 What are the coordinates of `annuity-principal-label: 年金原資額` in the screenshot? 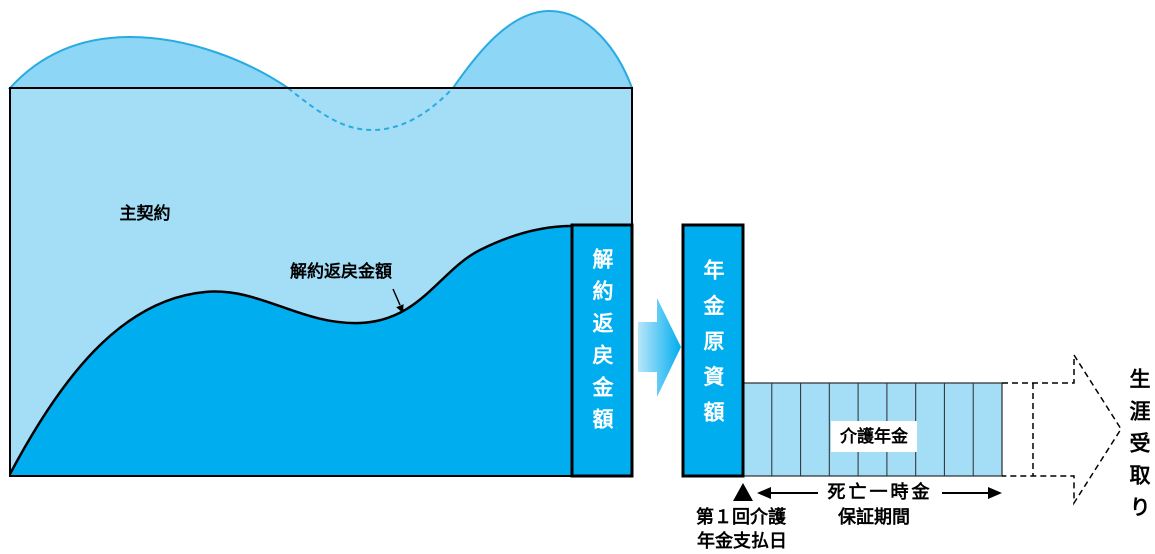 It's located at (713, 348).